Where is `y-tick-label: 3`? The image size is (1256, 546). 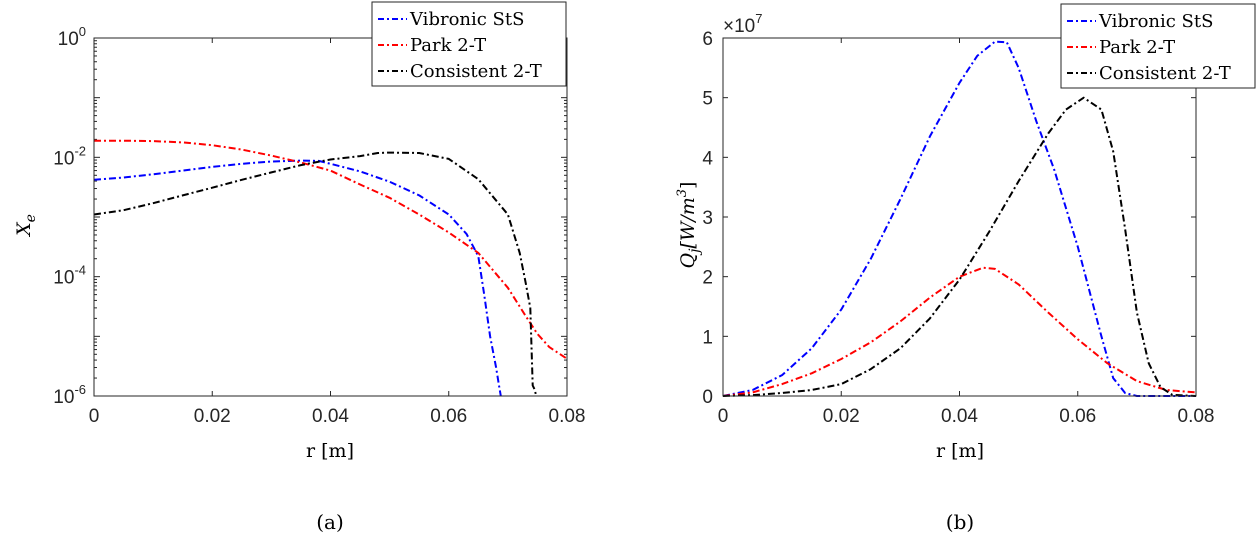
y-tick-label: 3 is located at coordinates (707, 218).